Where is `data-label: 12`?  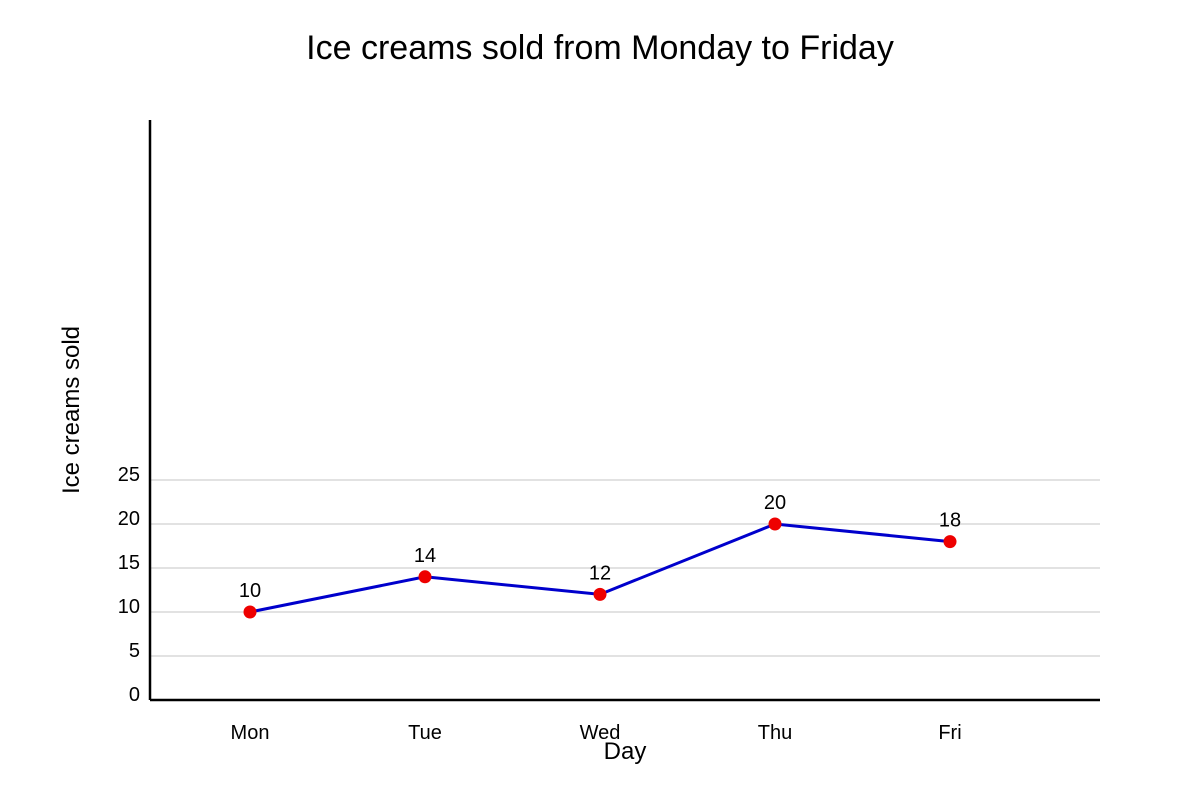 data-label: 12 is located at coordinates (600, 573).